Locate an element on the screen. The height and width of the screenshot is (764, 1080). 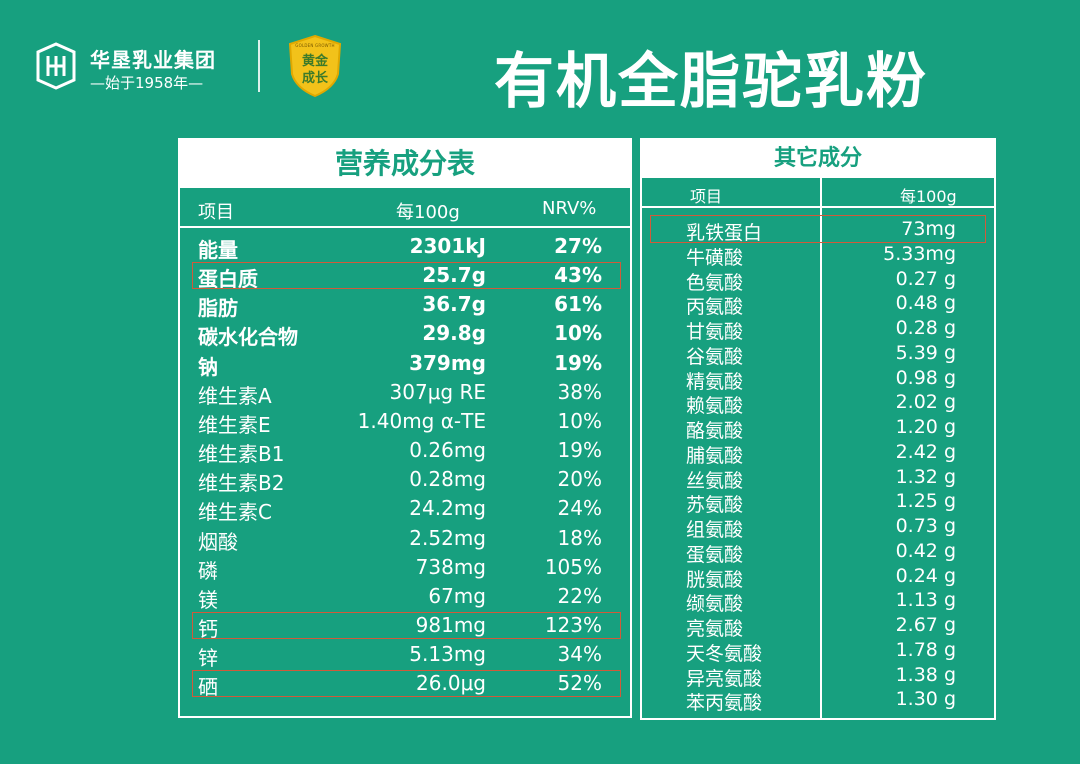
badge-text-line2: 成长 is located at coordinates (314, 78).